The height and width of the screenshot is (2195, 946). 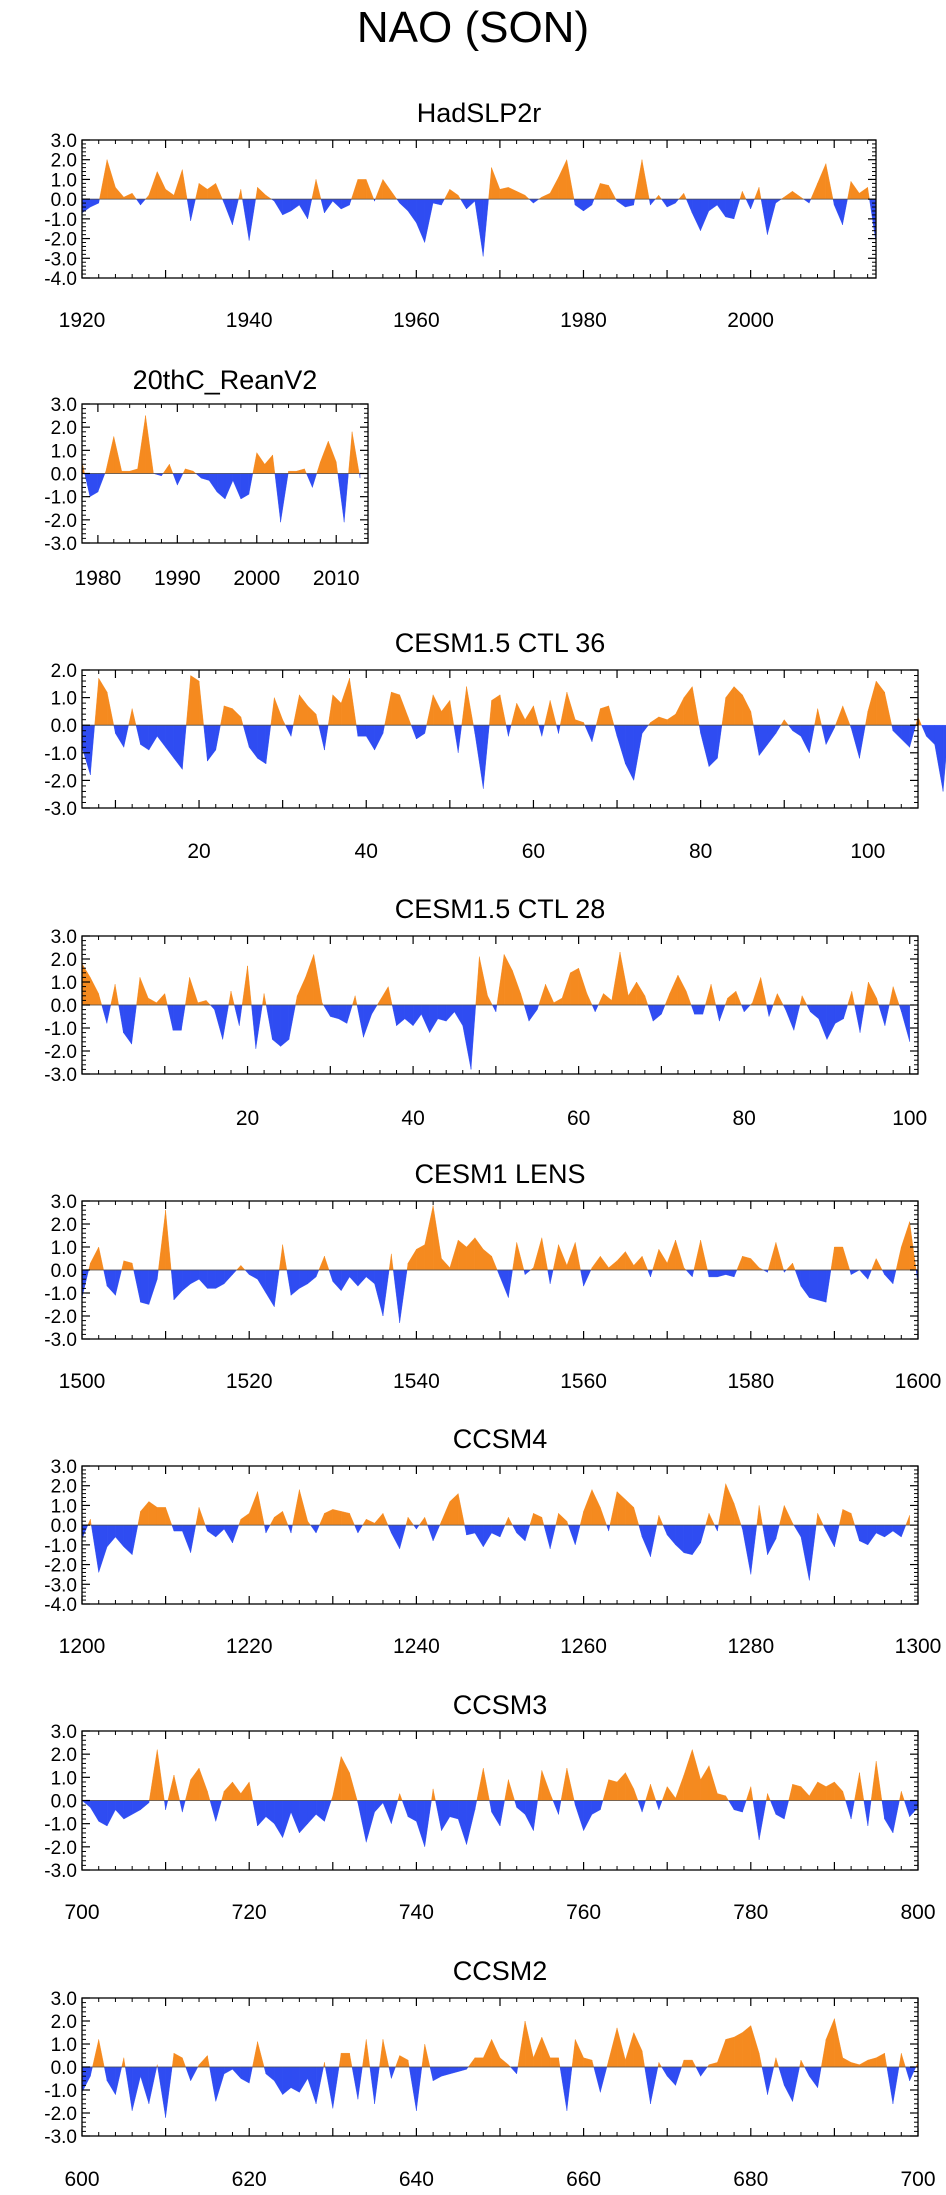 What do you see at coordinates (918, 1646) in the screenshot?
I see `x-tick-label: 1300` at bounding box center [918, 1646].